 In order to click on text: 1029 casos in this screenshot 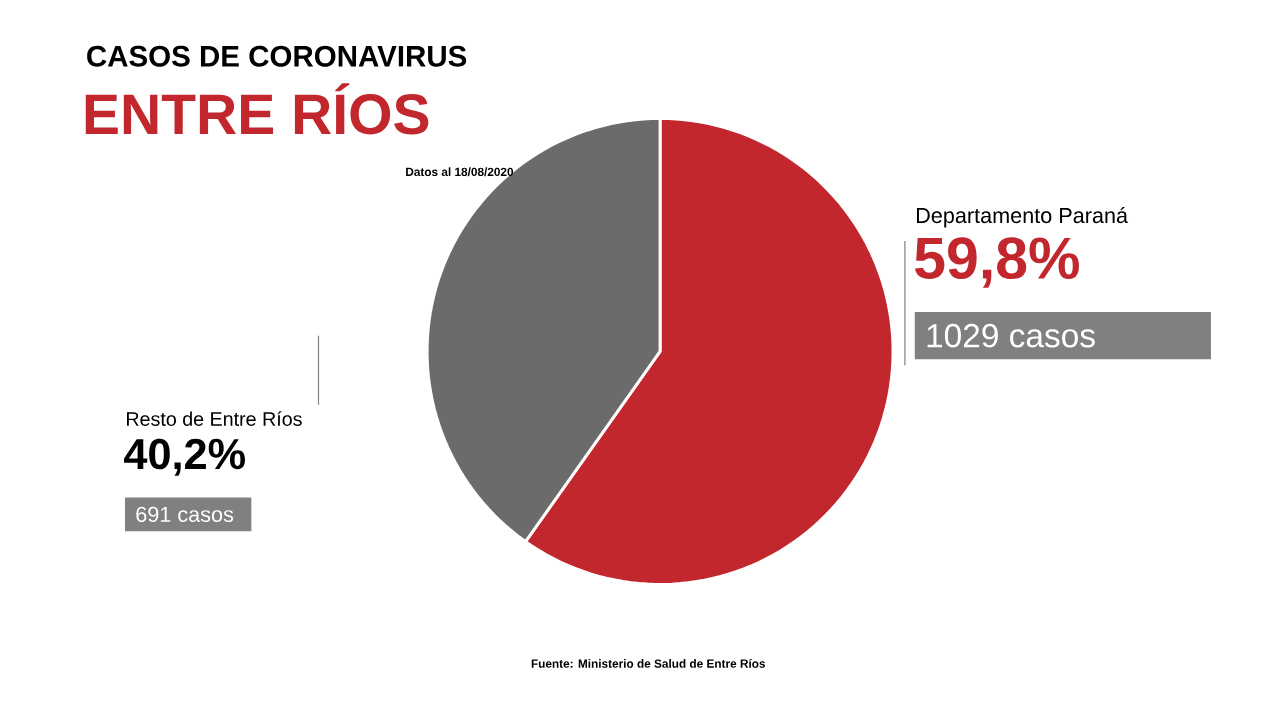, I will do `click(1011, 335)`.